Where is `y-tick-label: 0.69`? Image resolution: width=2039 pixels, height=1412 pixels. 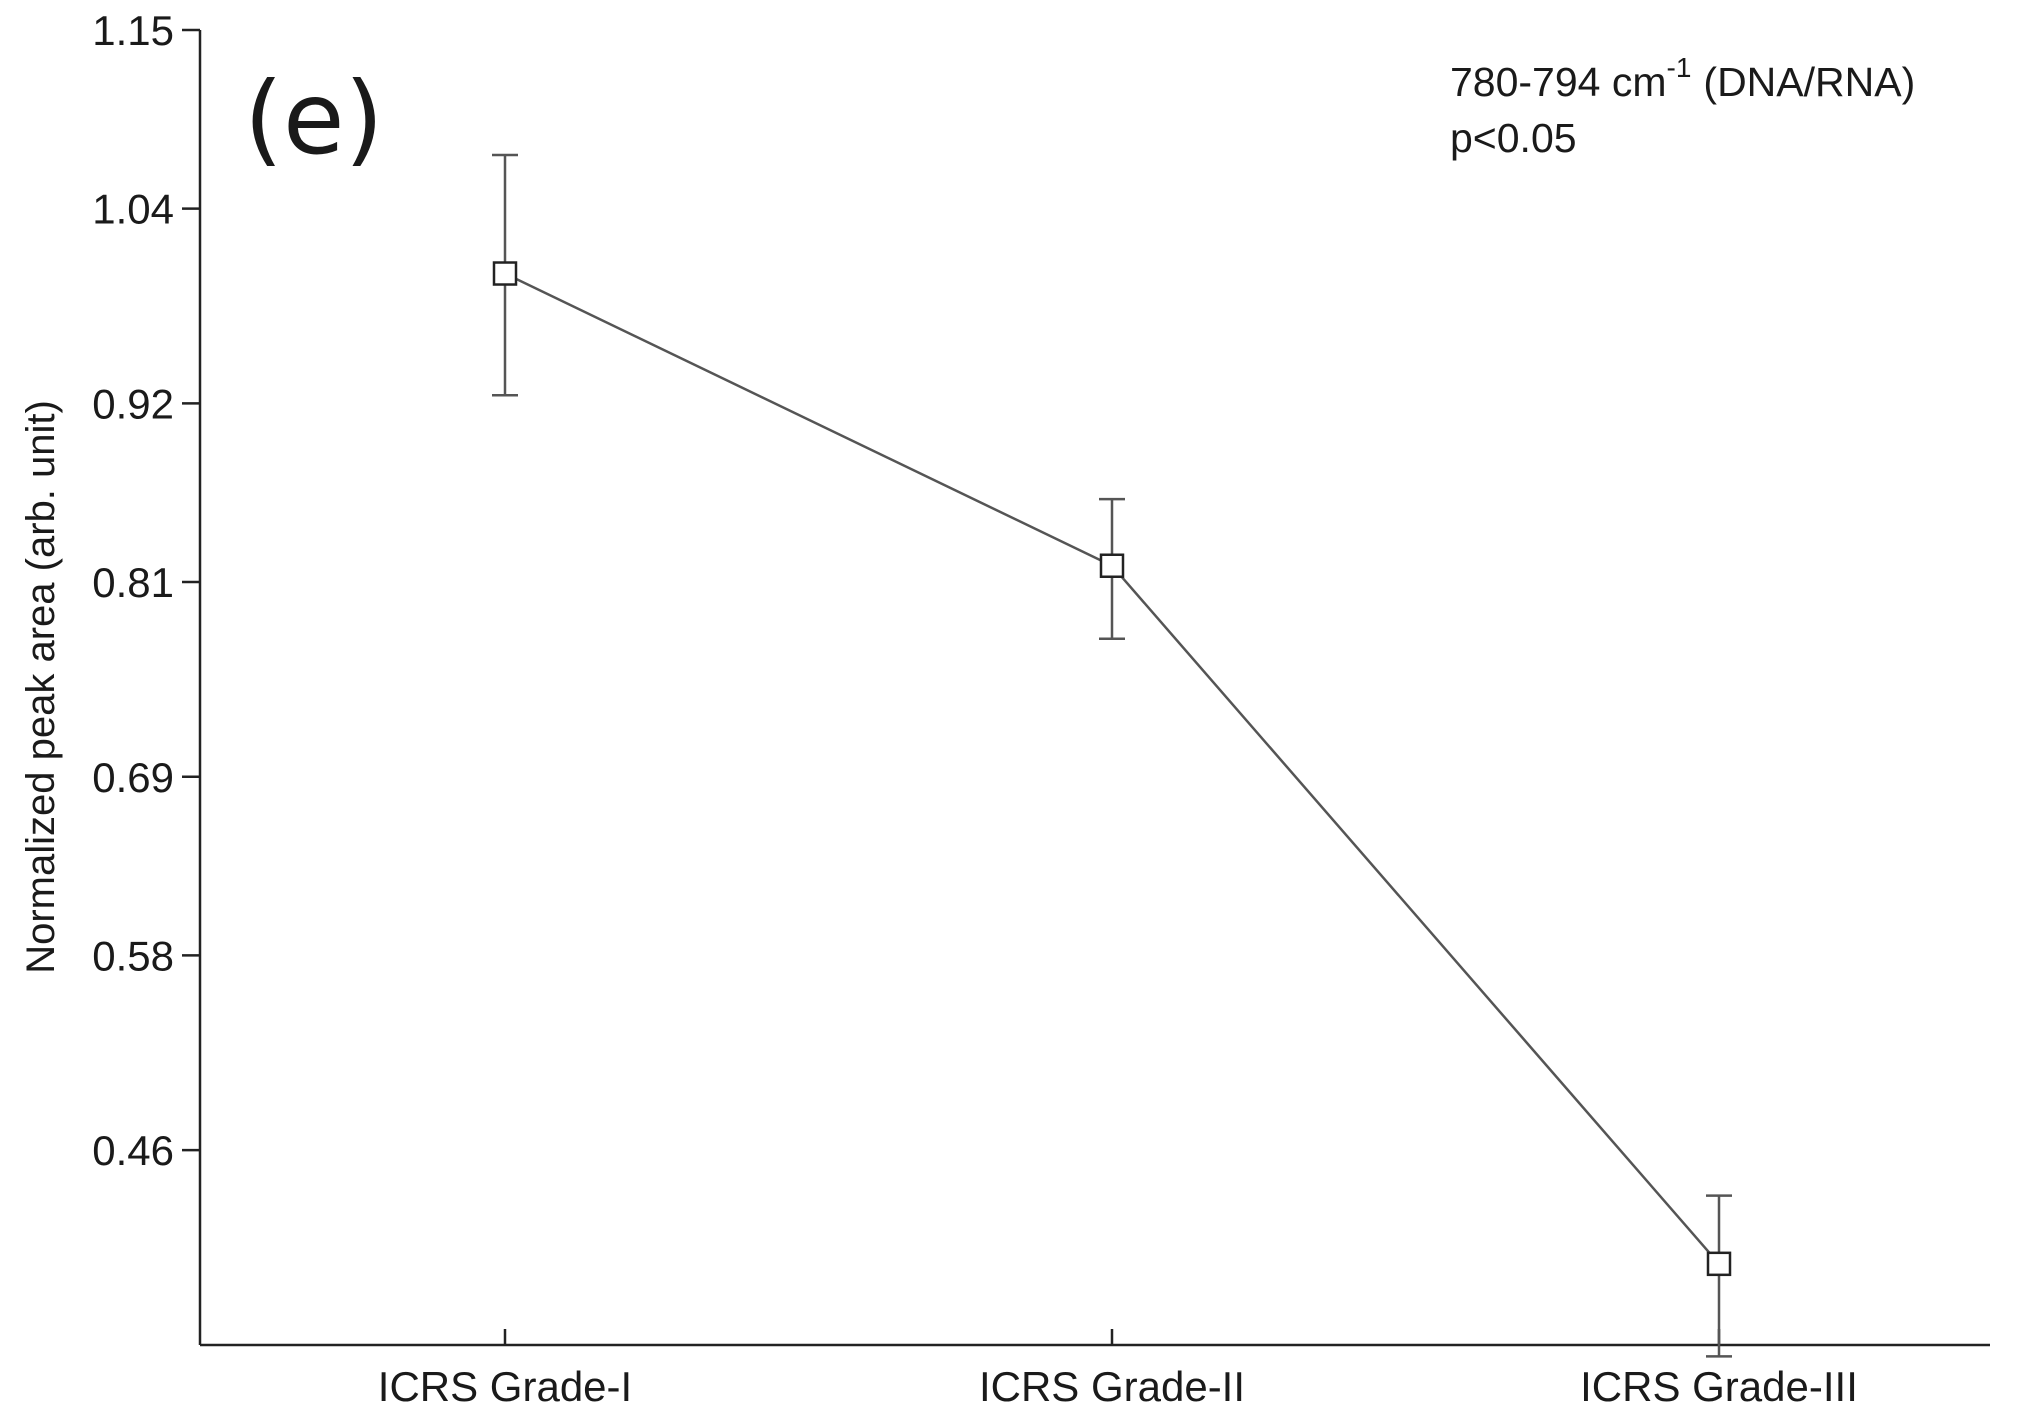
y-tick-label: 0.69 is located at coordinates (133, 777).